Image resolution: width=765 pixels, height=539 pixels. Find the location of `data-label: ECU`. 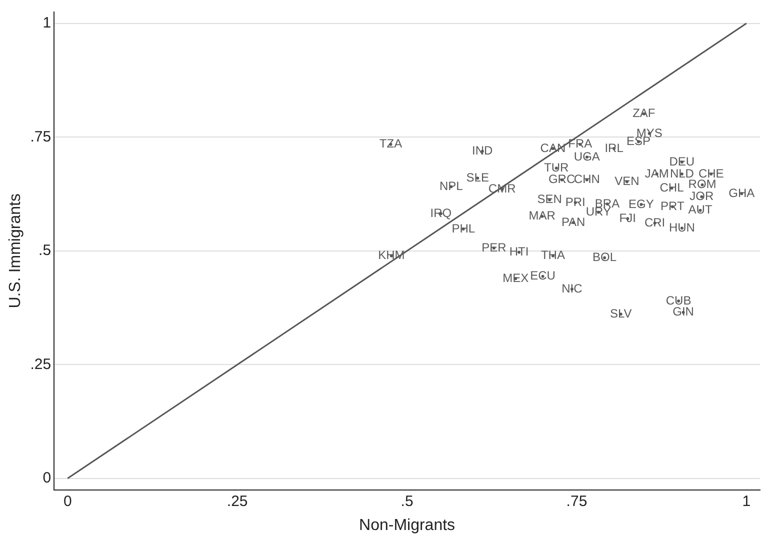

data-label: ECU is located at coordinates (543, 275).